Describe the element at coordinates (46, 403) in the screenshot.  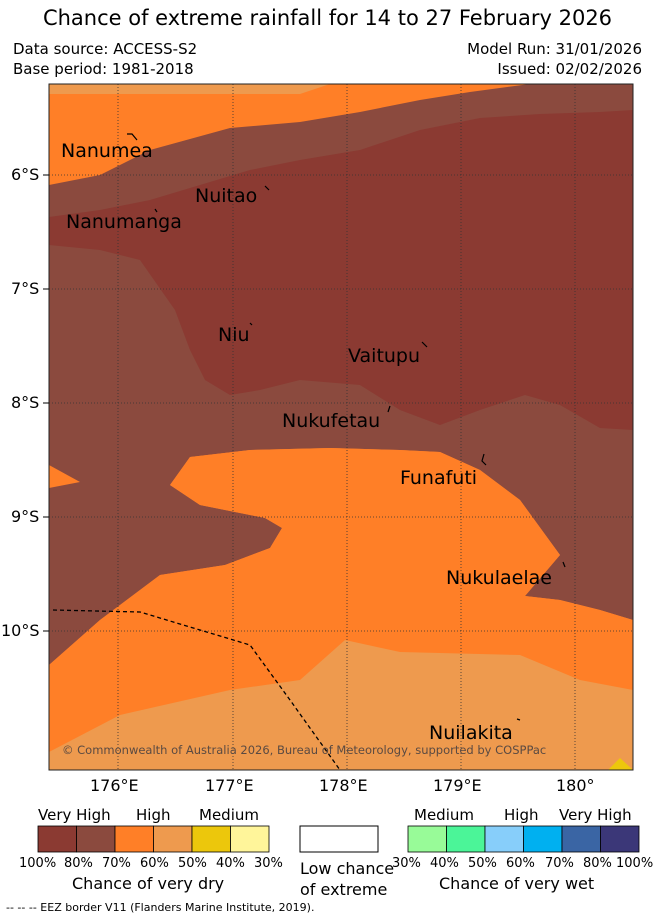
I see `lat-tick-marks` at that location.